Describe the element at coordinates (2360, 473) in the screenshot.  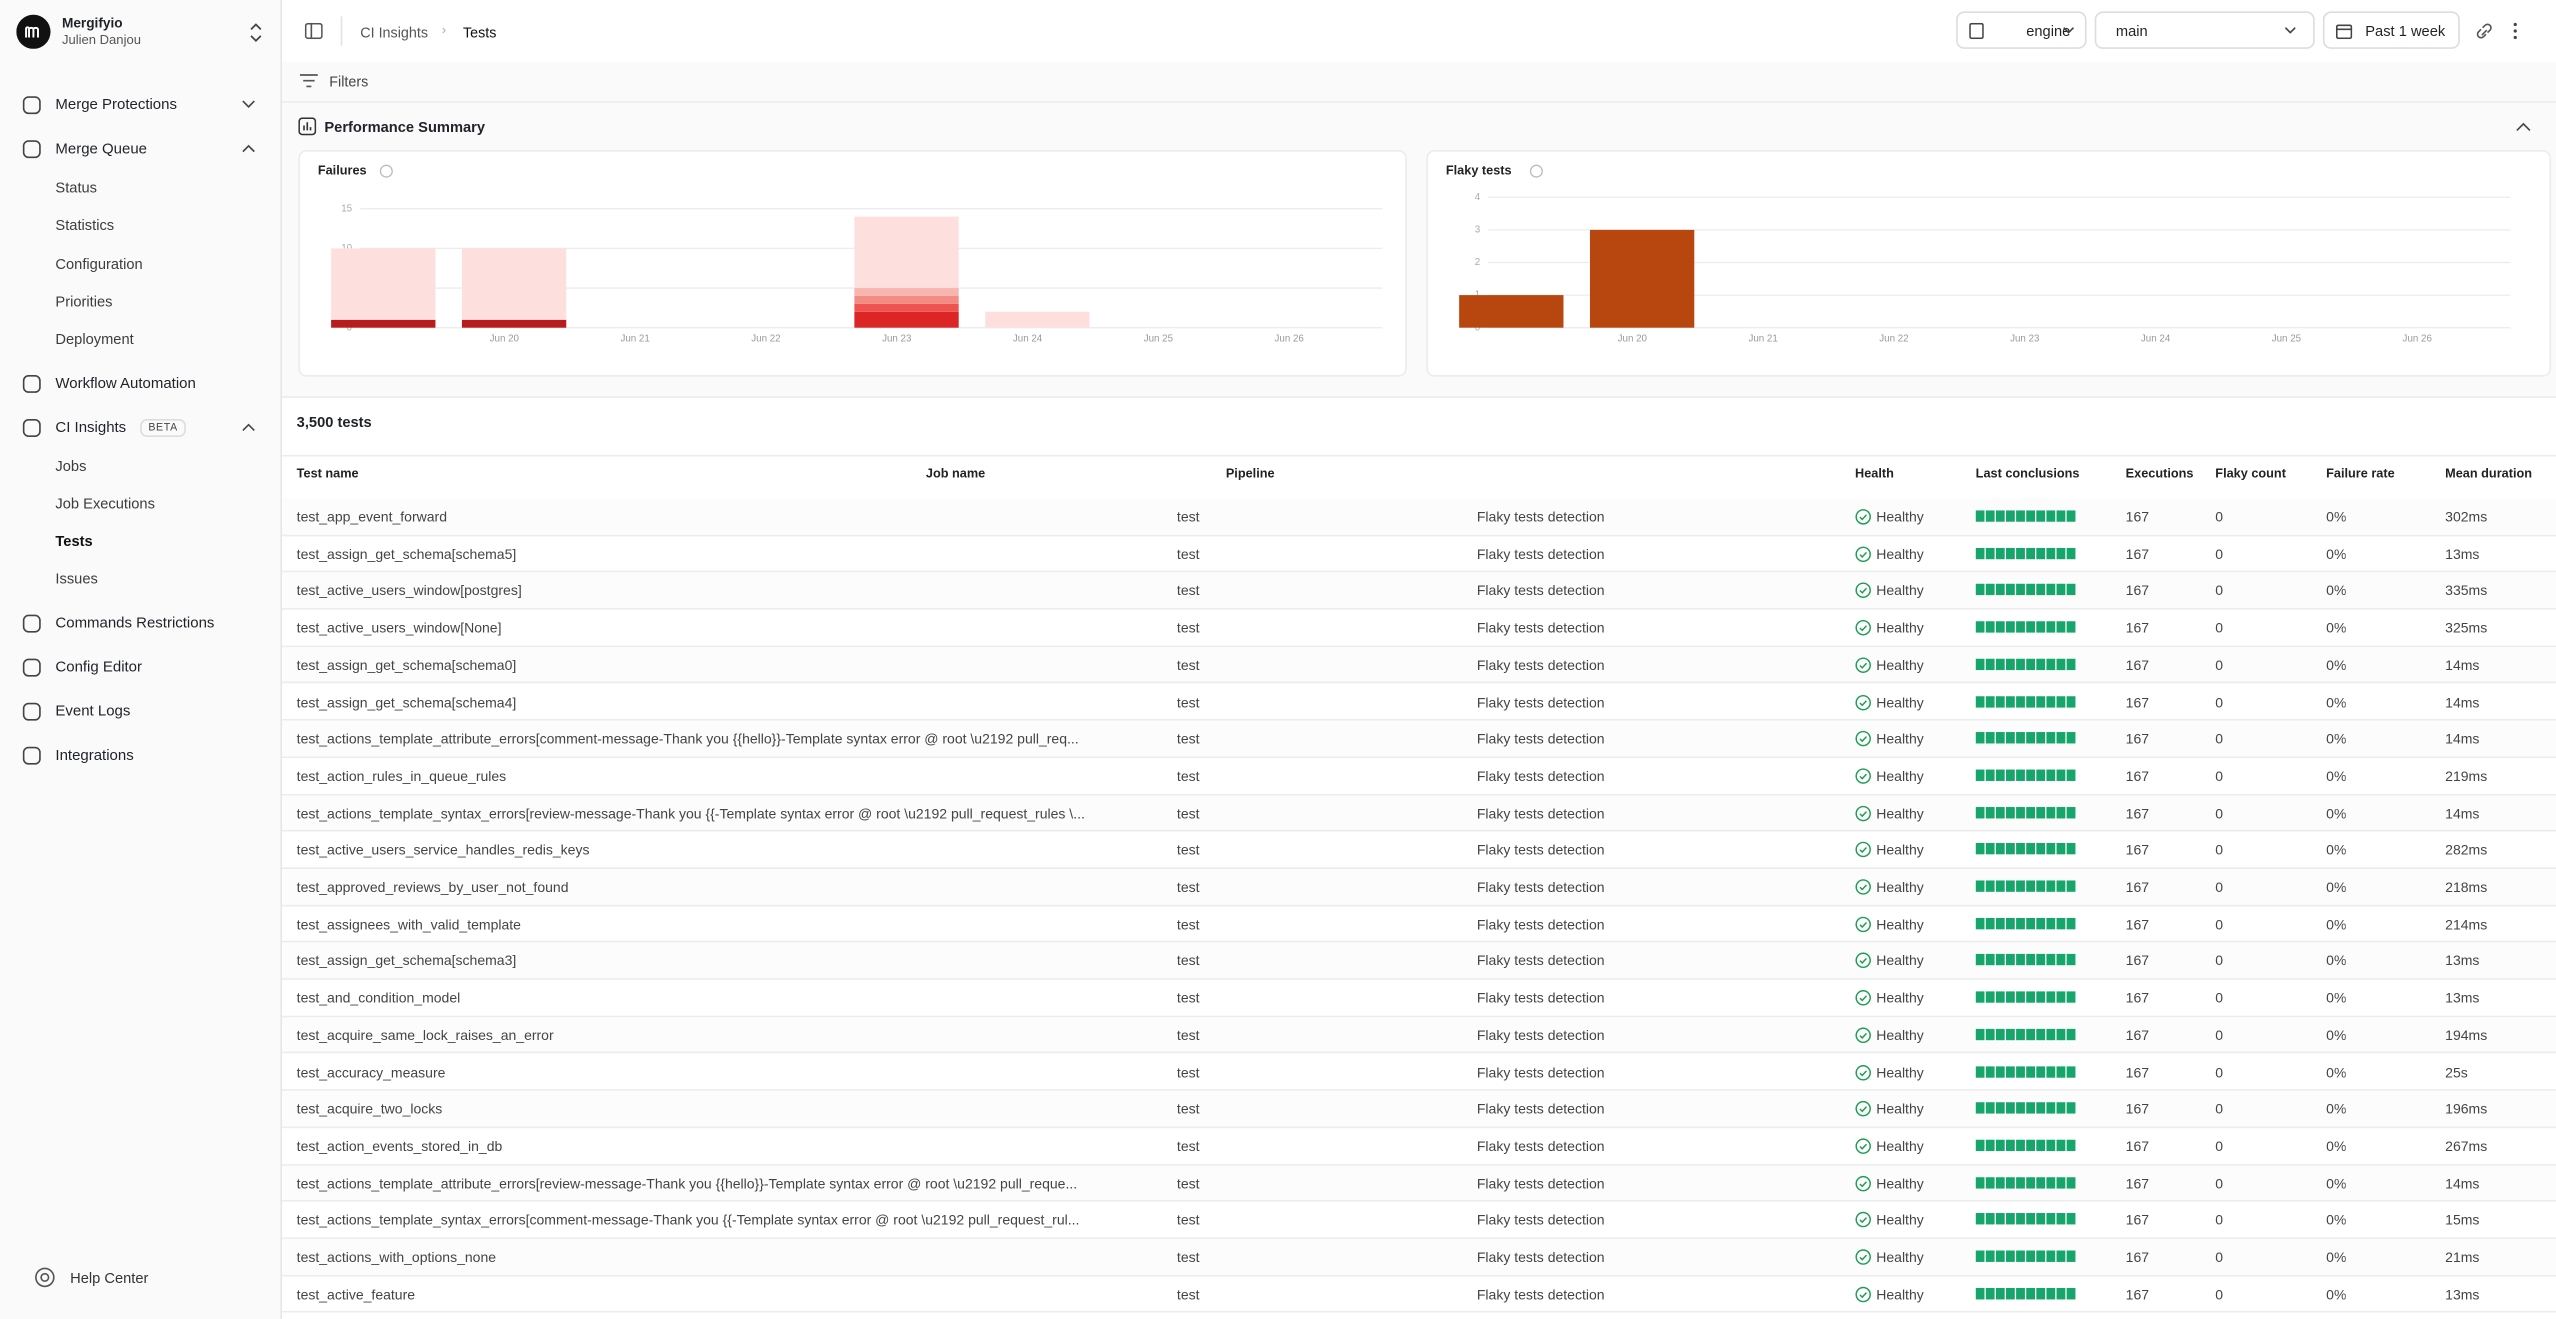
I see `column-header: Failure rate` at that location.